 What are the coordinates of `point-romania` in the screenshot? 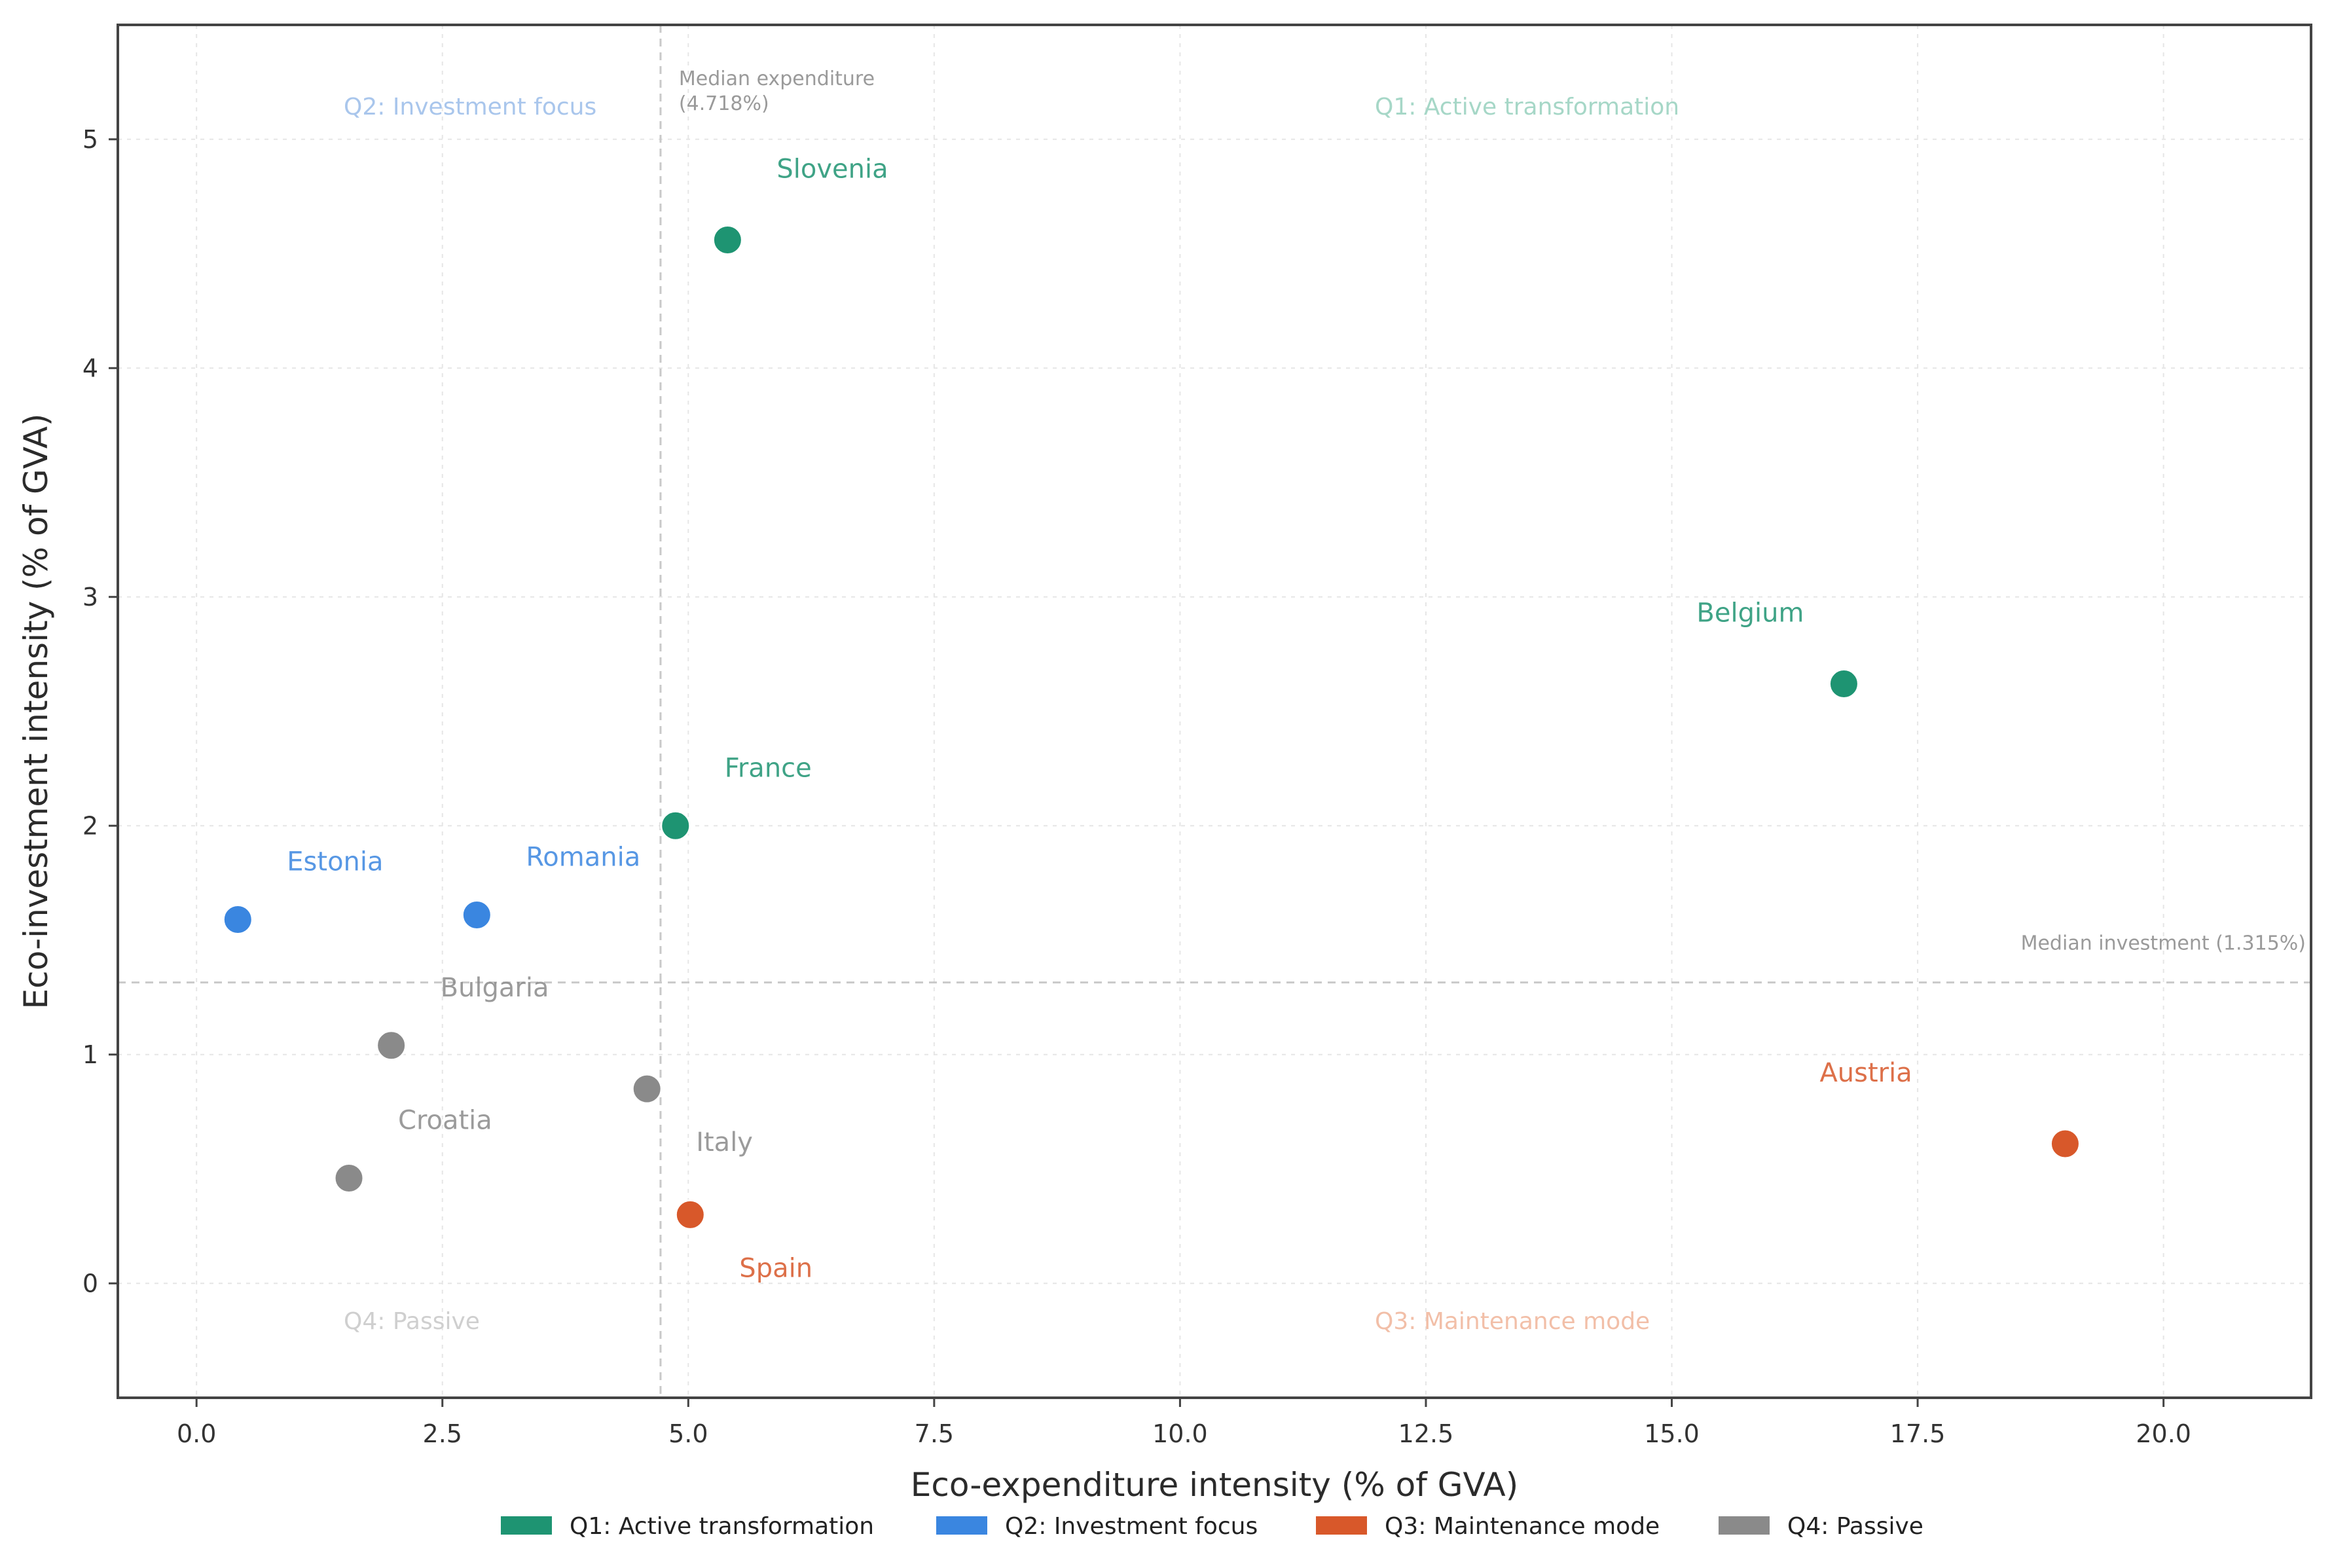 It's located at (476, 915).